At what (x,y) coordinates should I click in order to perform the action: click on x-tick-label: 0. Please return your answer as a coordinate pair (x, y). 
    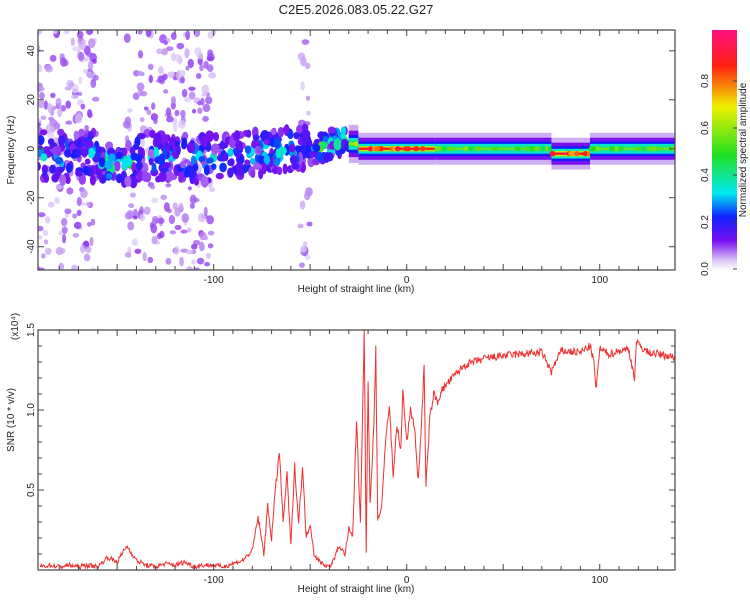
    Looking at the image, I should click on (407, 580).